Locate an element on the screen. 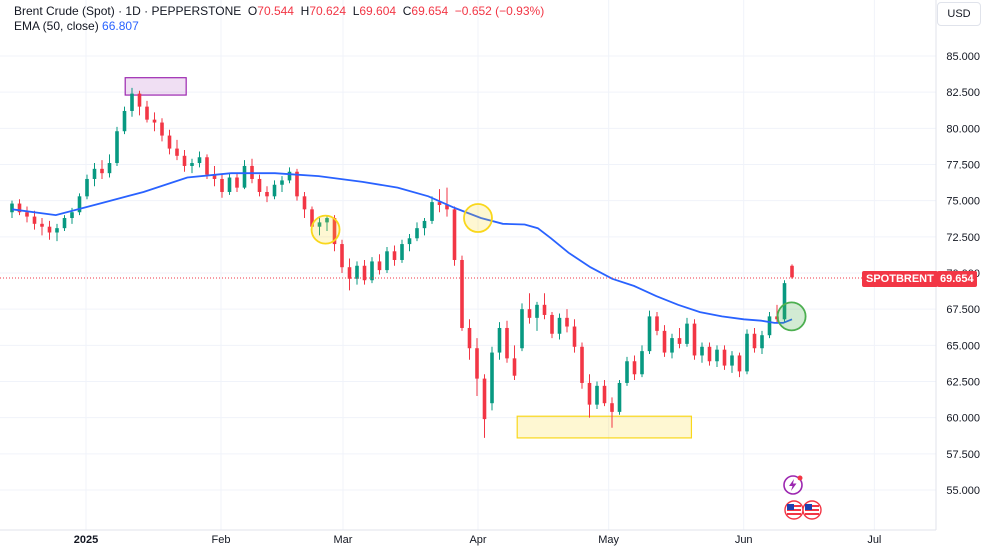  low-label: L is located at coordinates (356, 11).